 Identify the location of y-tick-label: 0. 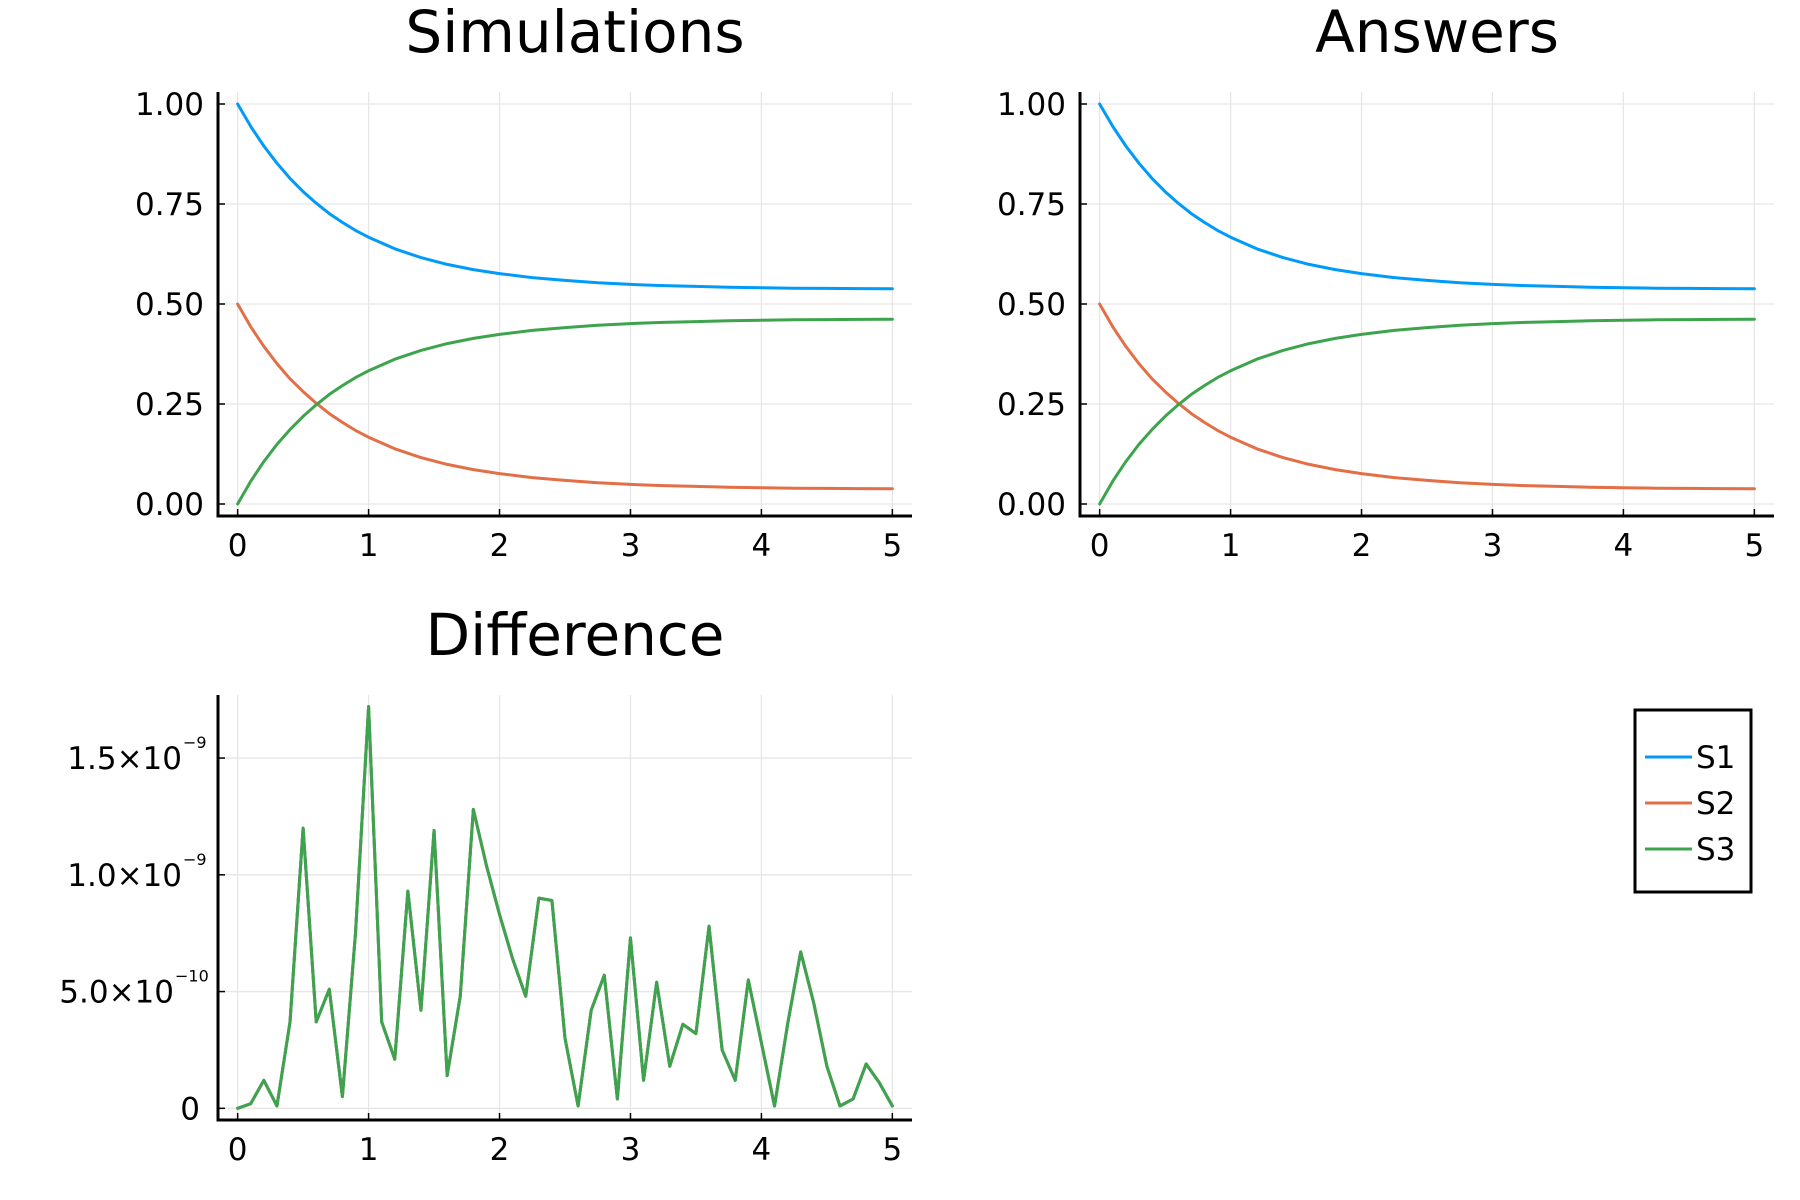
(190, 1109).